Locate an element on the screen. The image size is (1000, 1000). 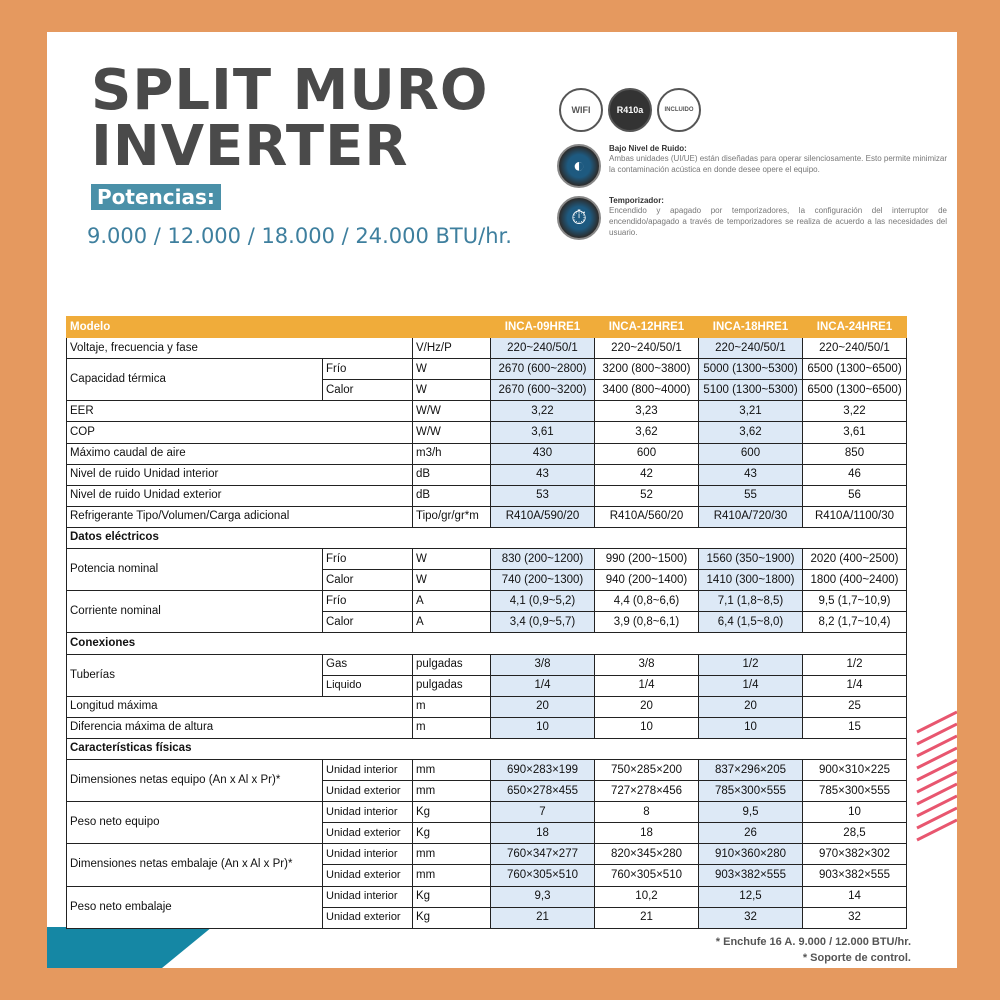
table-row: Liquido pulgadas 1/4 1/4 1/4 1/4 is located at coordinates (487, 685).